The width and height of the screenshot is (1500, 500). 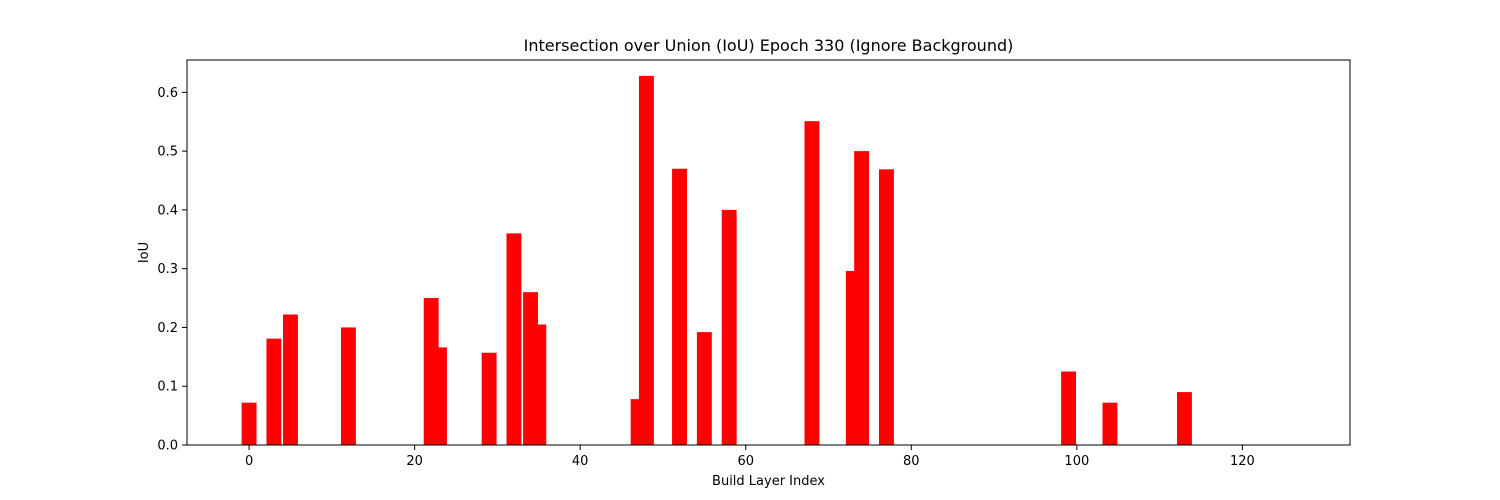 What do you see at coordinates (414, 461) in the screenshot?
I see `x-tick-label: 20` at bounding box center [414, 461].